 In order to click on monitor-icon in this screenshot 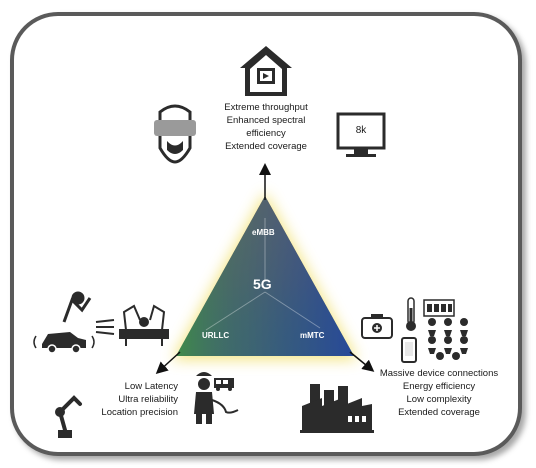, I will do `click(361, 134)`.